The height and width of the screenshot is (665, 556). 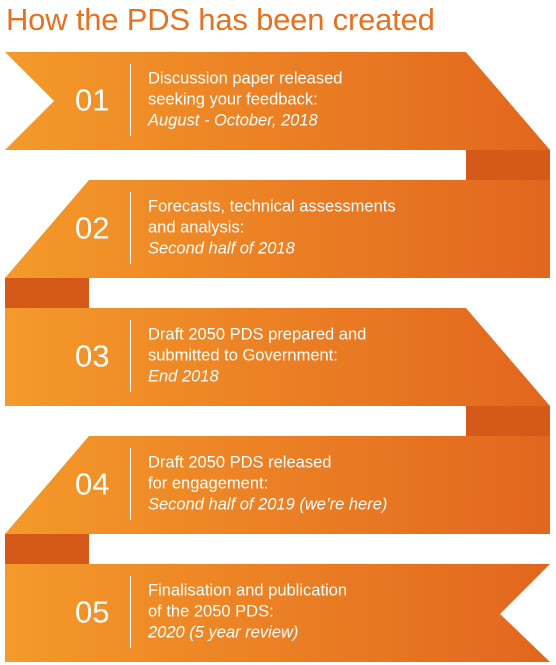 I want to click on step-date: End 2018, so click(x=183, y=376).